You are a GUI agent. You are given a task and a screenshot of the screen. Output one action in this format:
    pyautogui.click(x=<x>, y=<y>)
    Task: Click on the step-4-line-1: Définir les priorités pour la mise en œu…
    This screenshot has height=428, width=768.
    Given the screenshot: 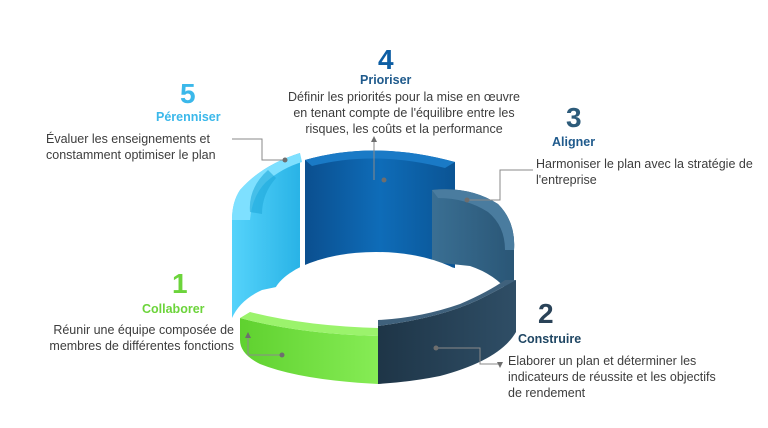 What is the action you would take?
    pyautogui.click(x=404, y=97)
    